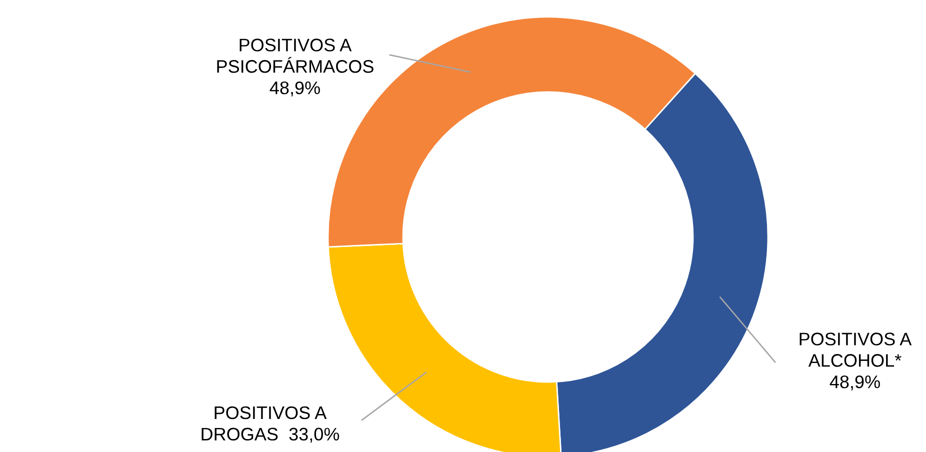 The image size is (926, 452). I want to click on slice-label: POSITIVOS A ALCOHOL*, so click(856, 349).